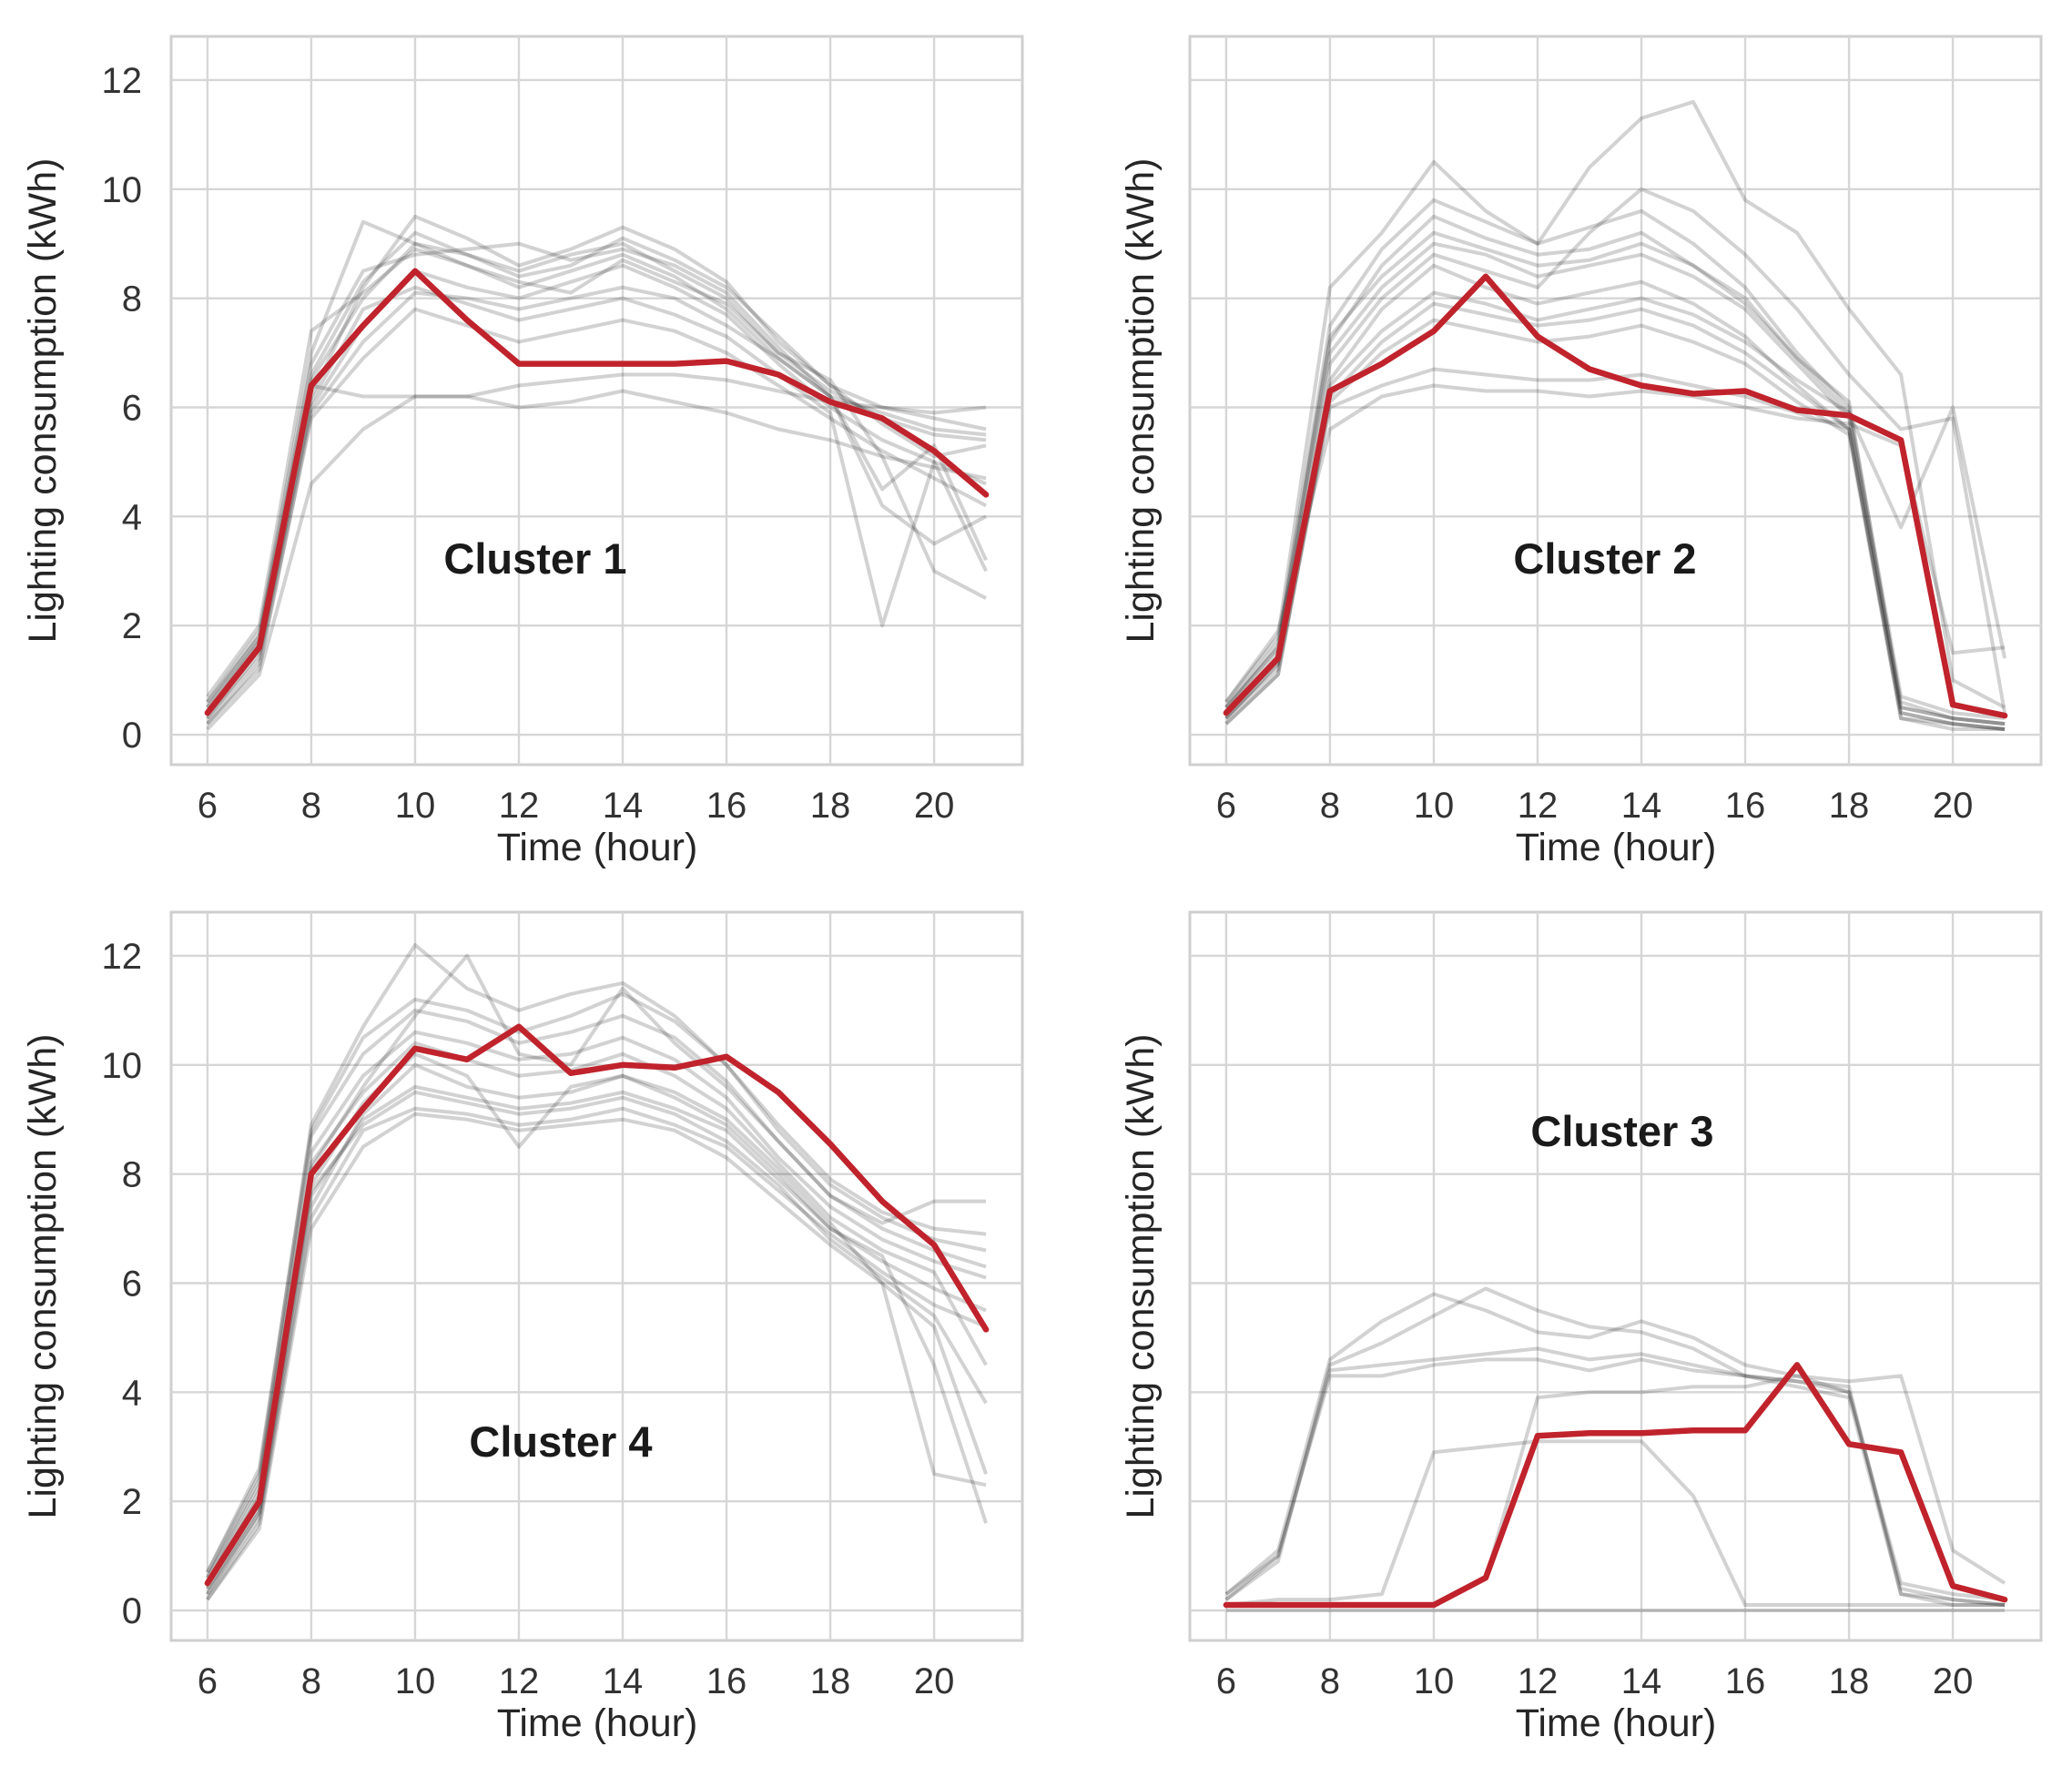 The height and width of the screenshot is (1777, 2072). Describe the element at coordinates (1621, 1131) in the screenshot. I see `cluster-label: Cluster 3` at that location.